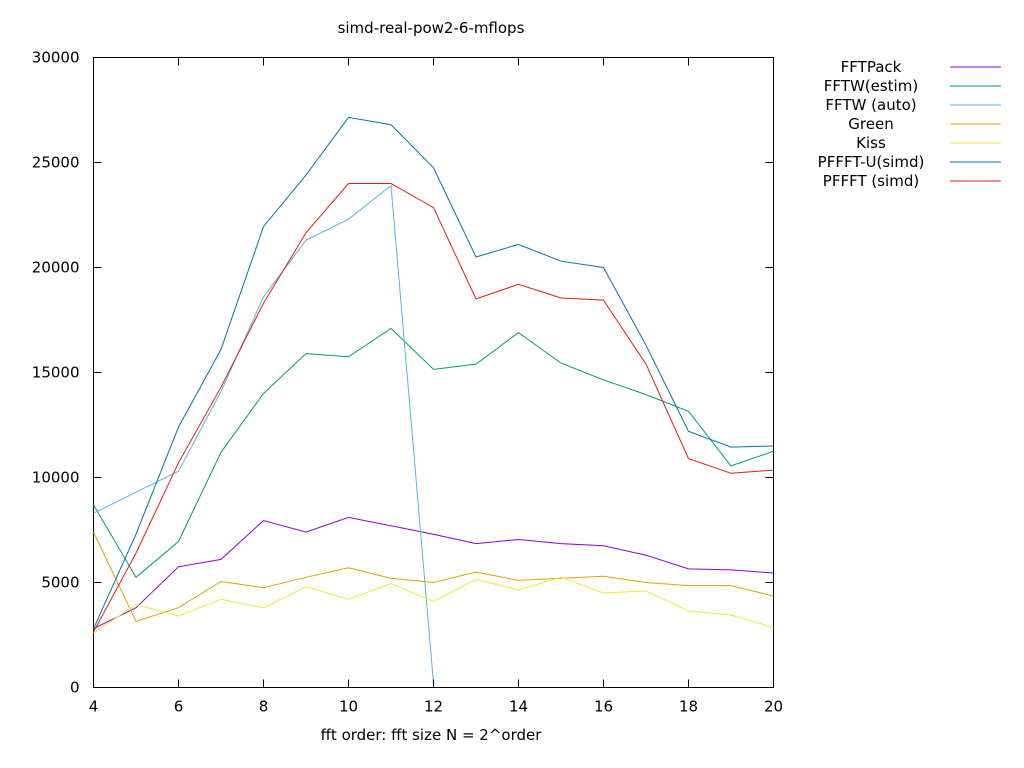  What do you see at coordinates (870, 105) in the screenshot?
I see `legend-label-fftw-auto: FFTW (auto)` at bounding box center [870, 105].